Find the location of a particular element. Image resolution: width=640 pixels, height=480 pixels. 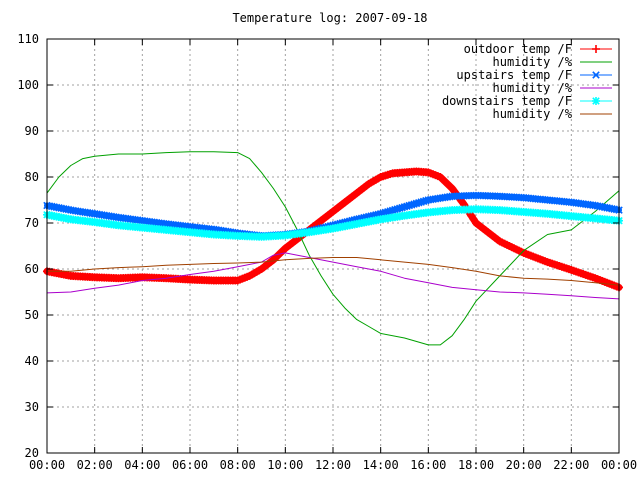

y-tick-label: 70 is located at coordinates (32, 223).